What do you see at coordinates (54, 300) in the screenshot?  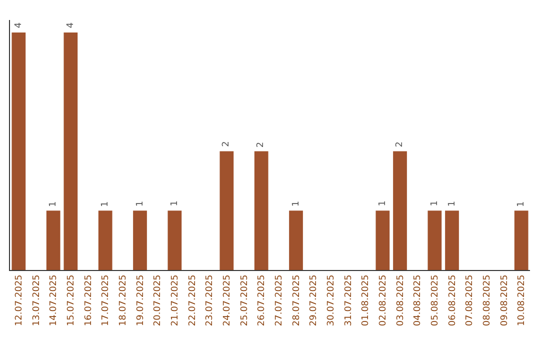 I see `x-tick-label: 14.07.2025` at bounding box center [54, 300].